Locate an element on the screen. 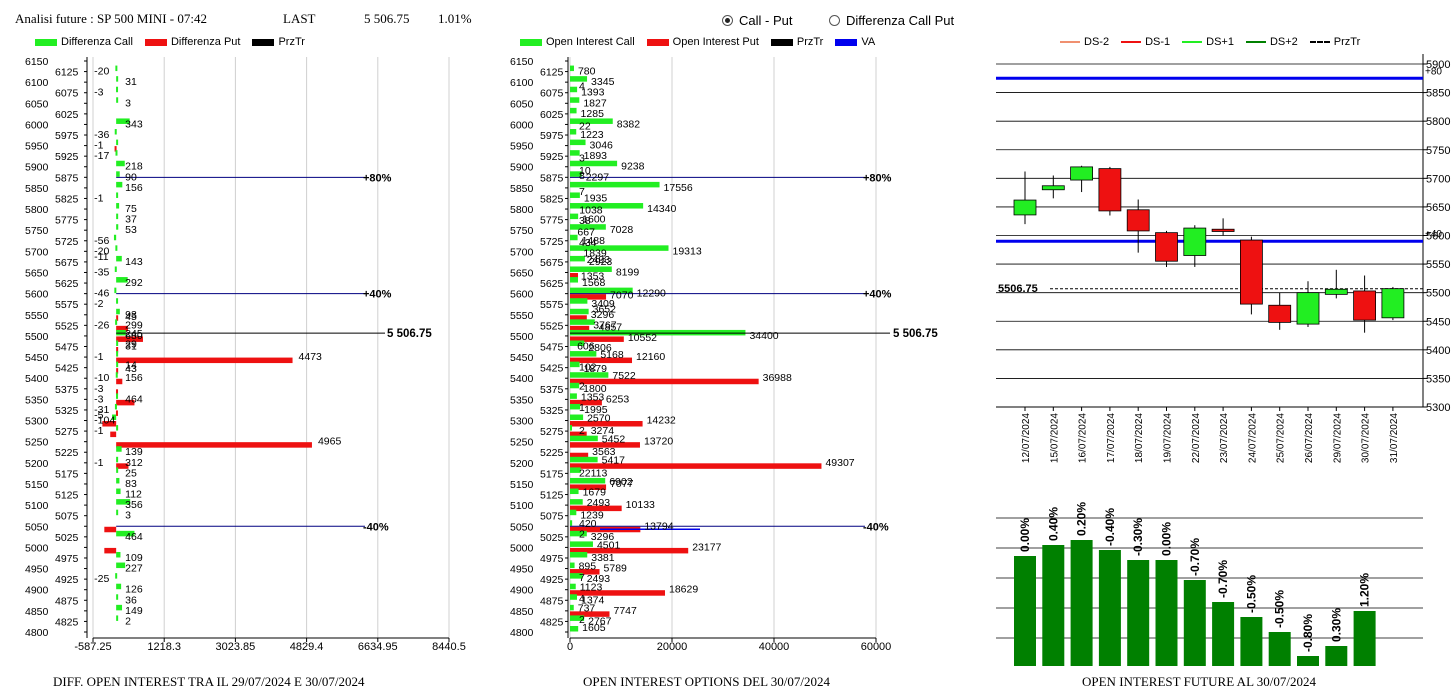  oi-value-label: 1600 is located at coordinates (594, 220).